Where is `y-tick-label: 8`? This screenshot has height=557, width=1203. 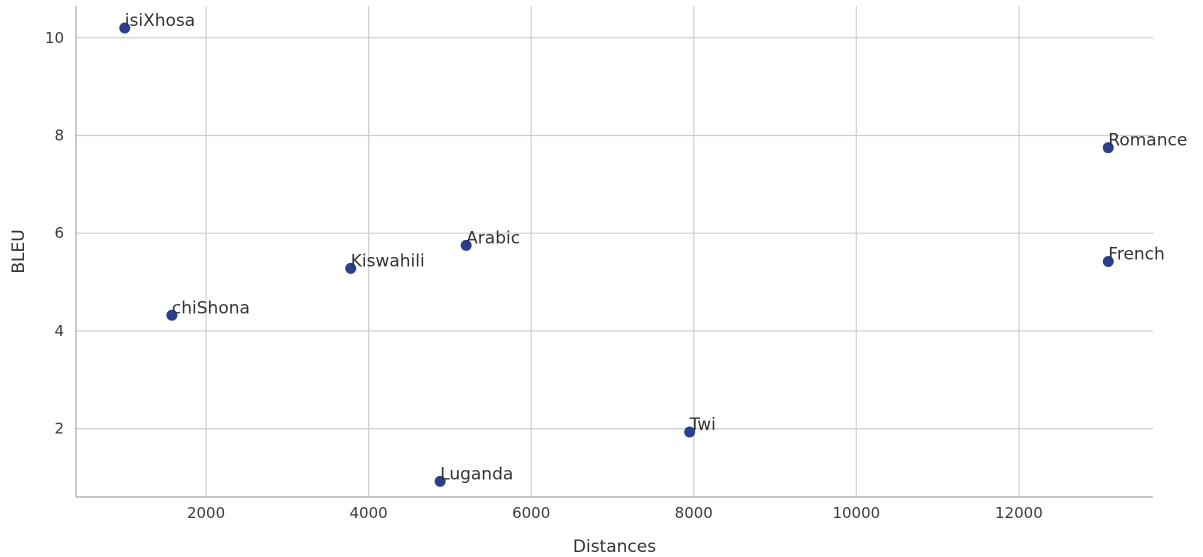
y-tick-label: 8 is located at coordinates (59, 135).